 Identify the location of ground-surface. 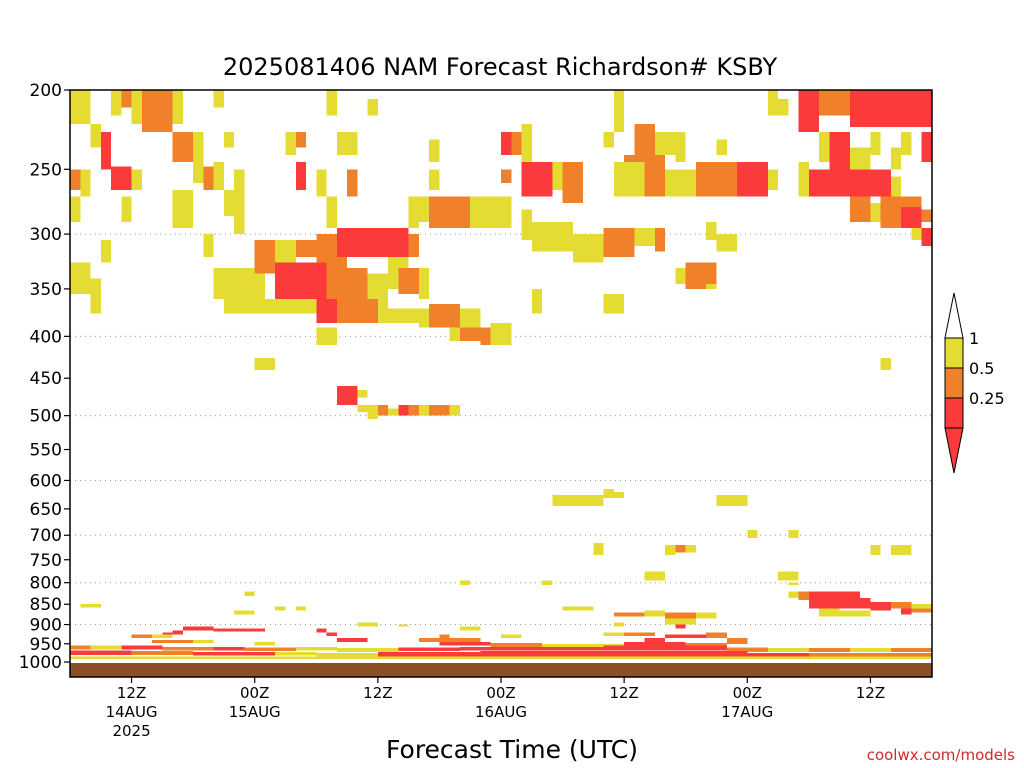
(501, 670).